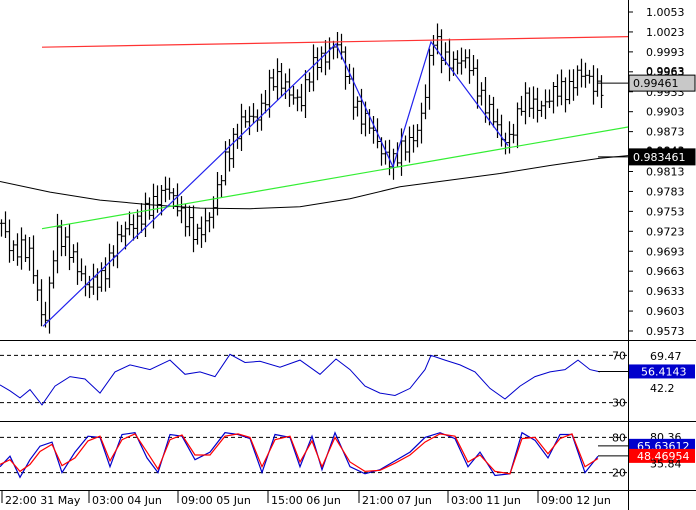  What do you see at coordinates (335, 42) in the screenshot?
I see `resistance-trendline` at bounding box center [335, 42].